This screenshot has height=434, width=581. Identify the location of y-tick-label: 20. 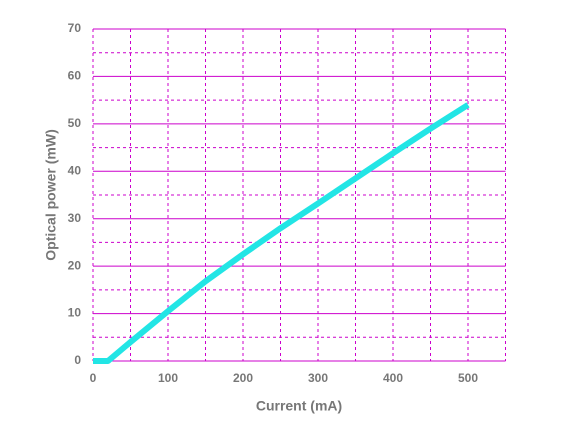
(75, 265).